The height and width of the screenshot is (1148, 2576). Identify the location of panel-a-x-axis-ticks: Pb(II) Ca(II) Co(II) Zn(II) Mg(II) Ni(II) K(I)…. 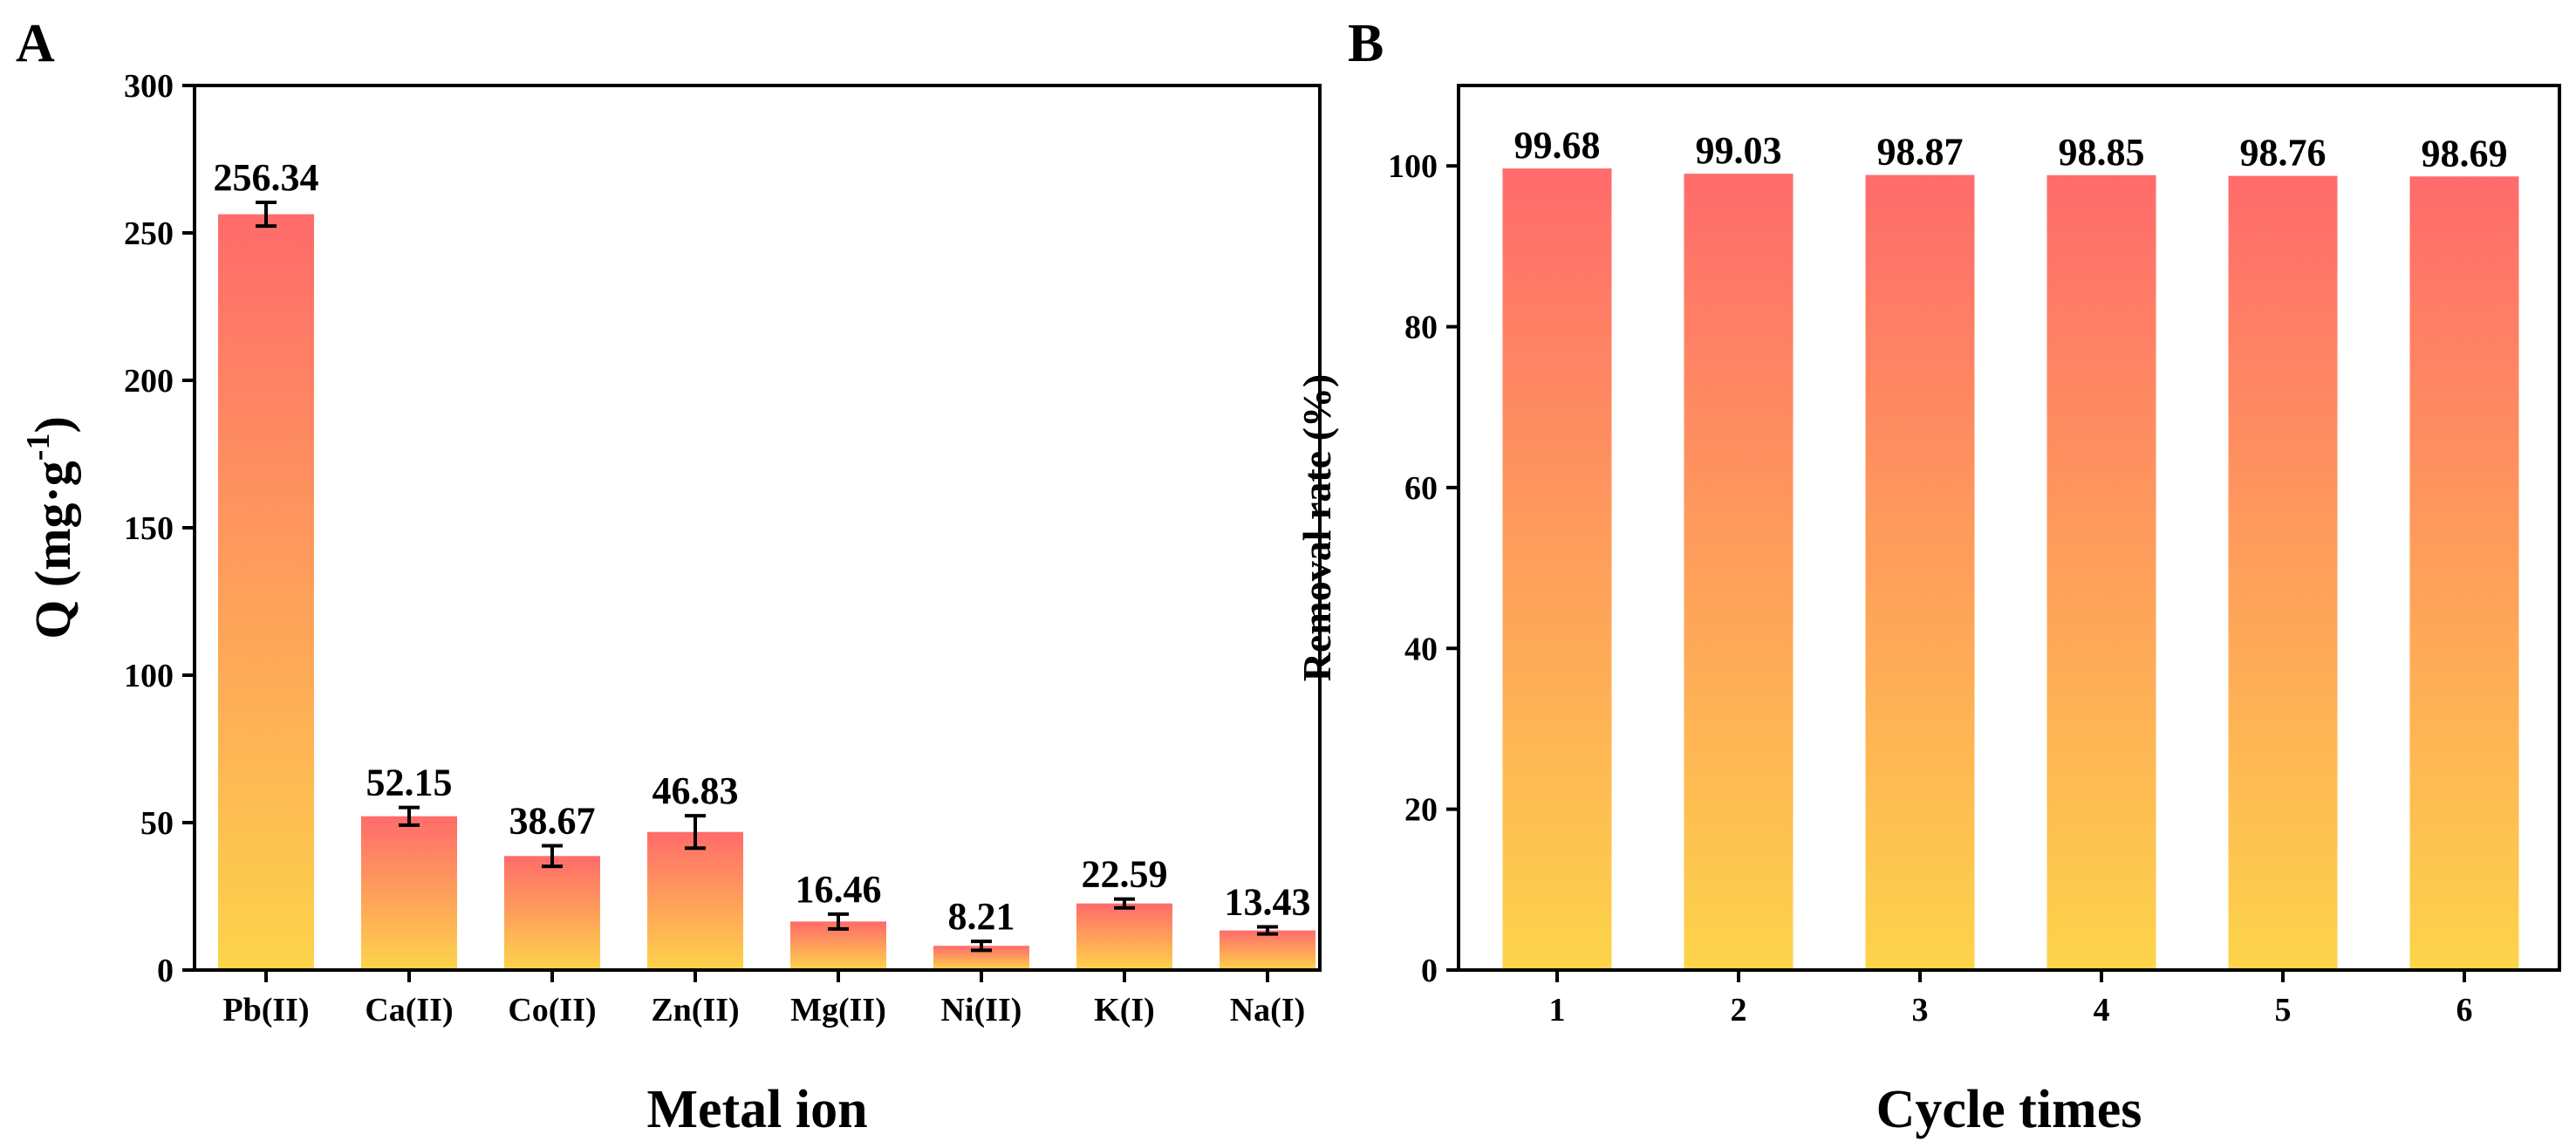
(763, 999).